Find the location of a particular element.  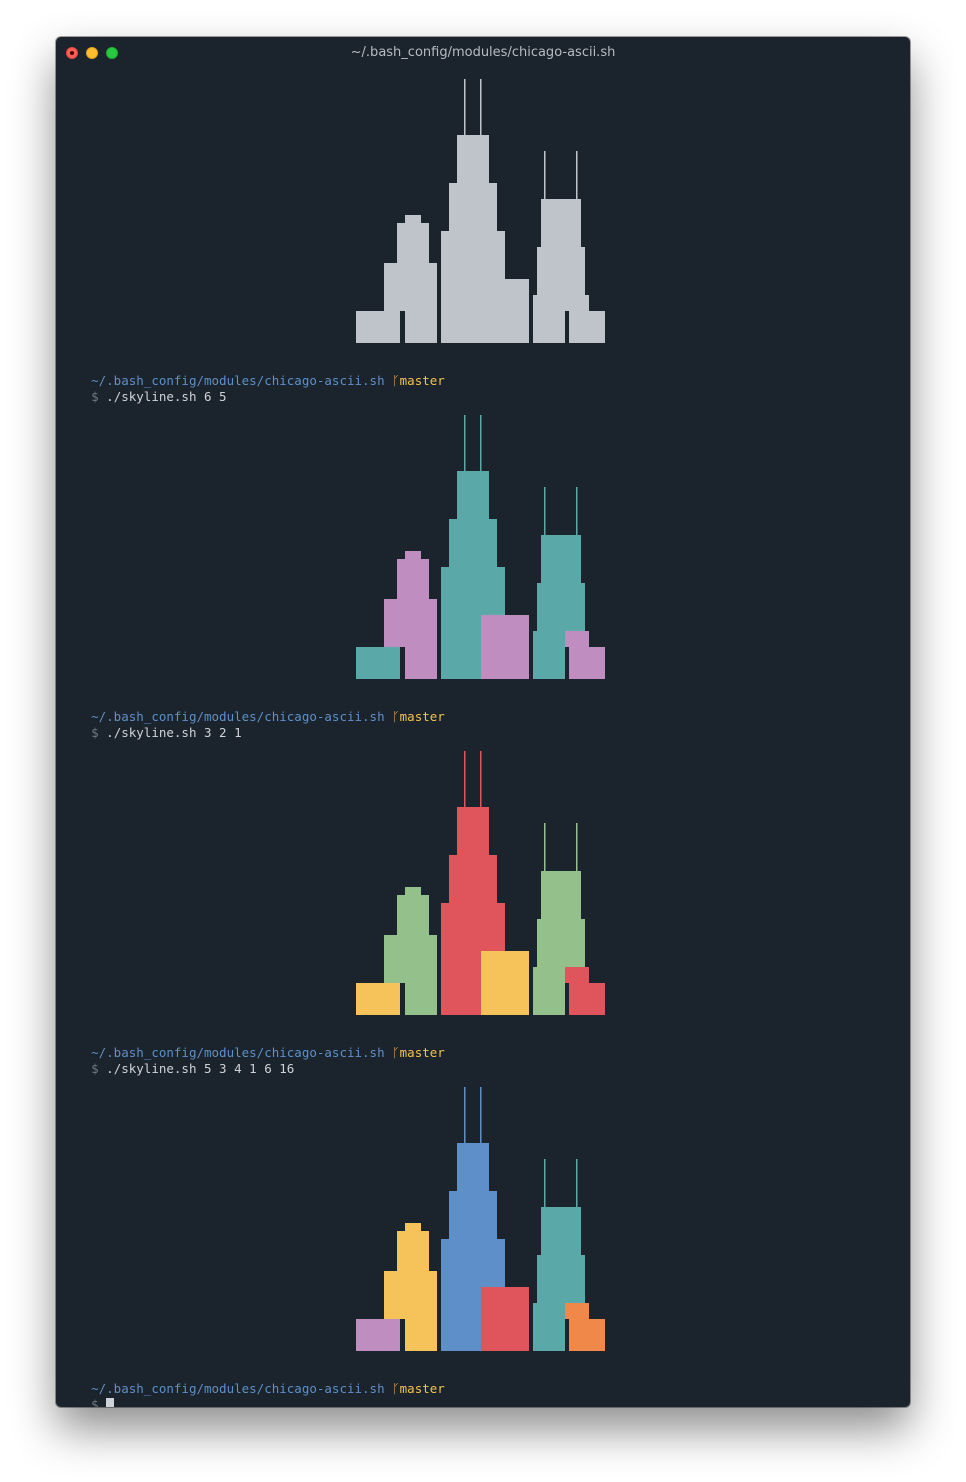

command-line: $ is located at coordinates (88, 1394).